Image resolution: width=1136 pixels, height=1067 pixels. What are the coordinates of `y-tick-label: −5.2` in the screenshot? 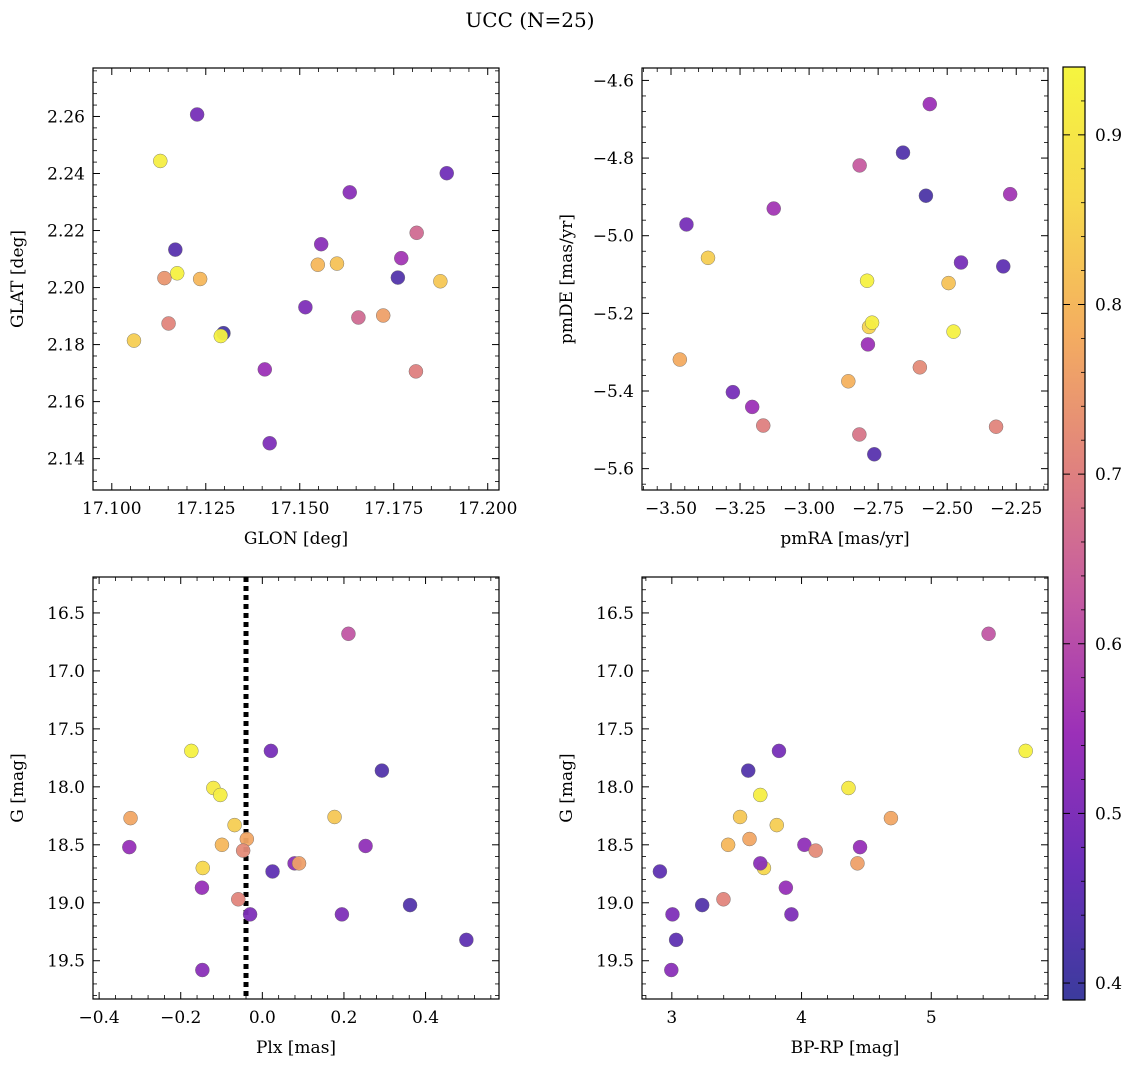 It's located at (613, 314).